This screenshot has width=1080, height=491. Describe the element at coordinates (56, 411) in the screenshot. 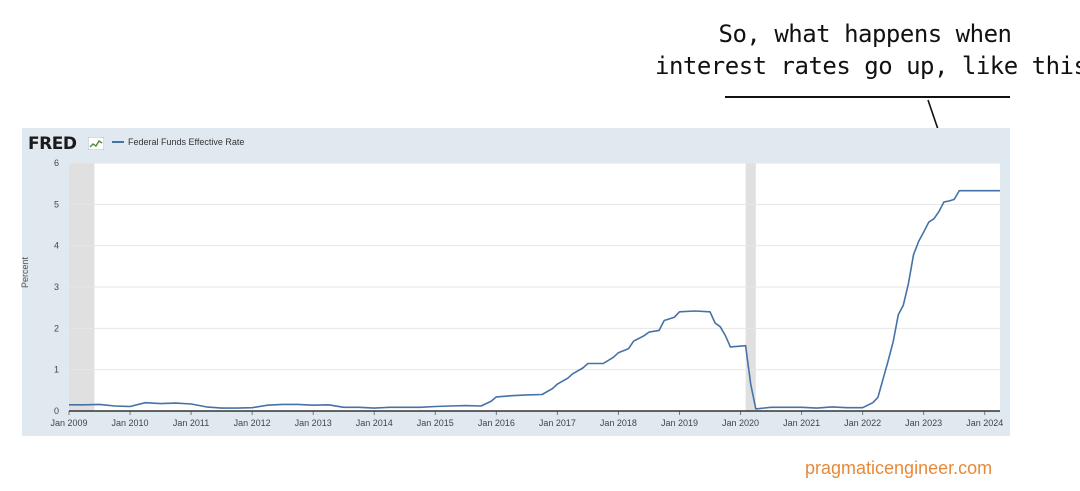

I see `y-tick-label: 0` at that location.